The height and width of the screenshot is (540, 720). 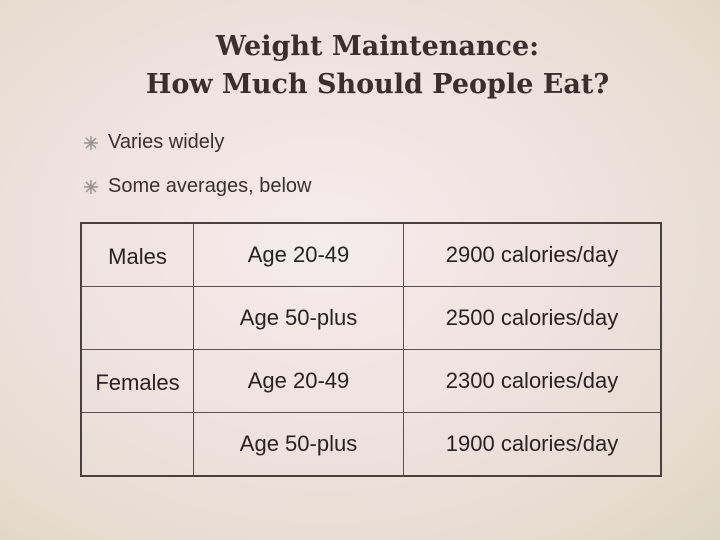 I want to click on table-row: Age 50-plus 1900 calories/day, so click(x=371, y=444).